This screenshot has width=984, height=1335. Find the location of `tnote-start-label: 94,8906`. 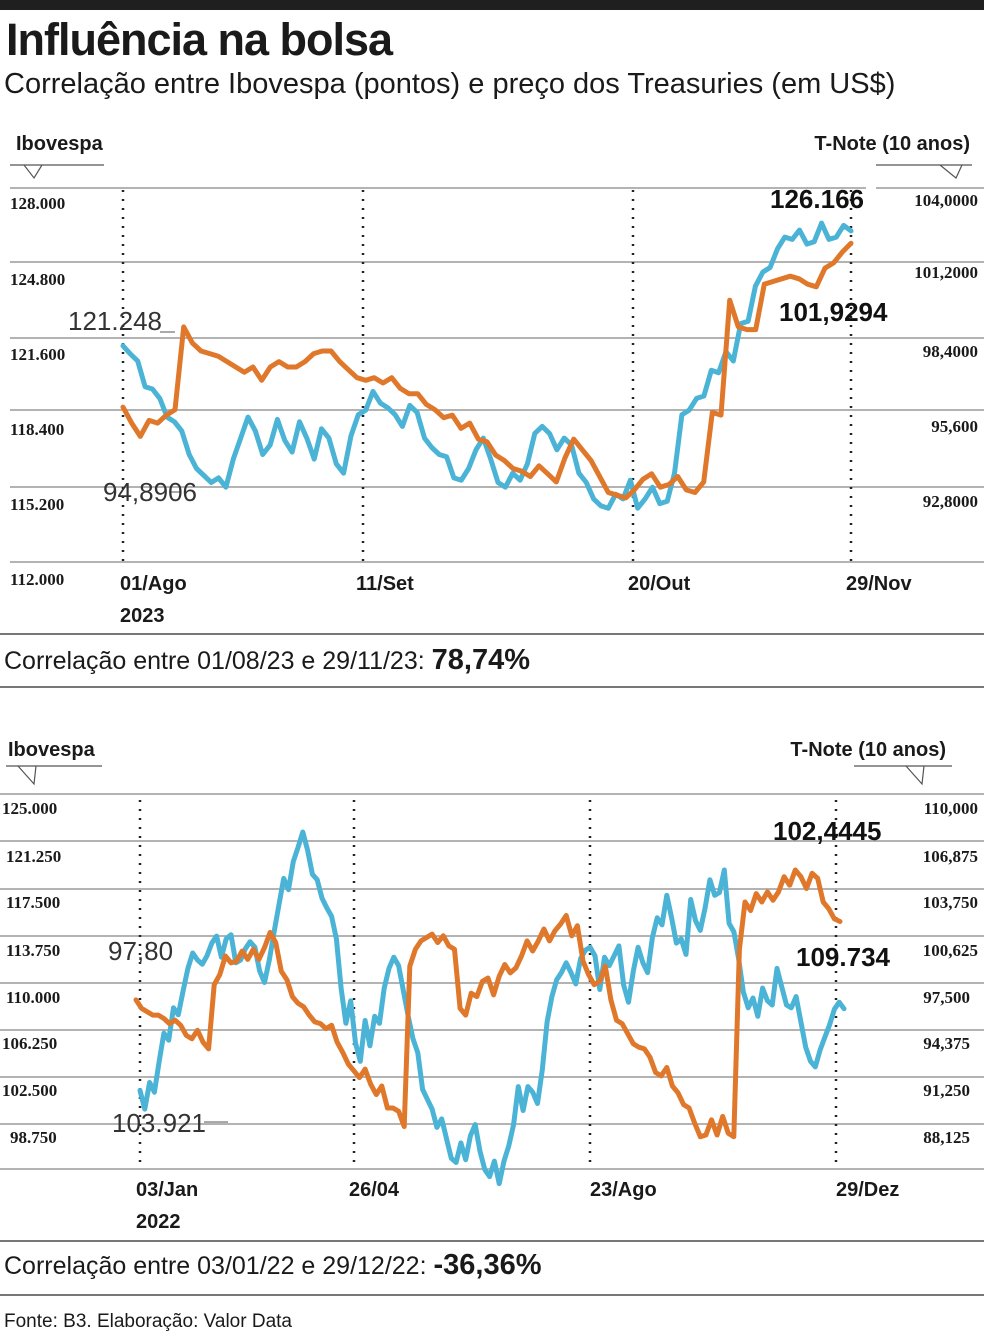

tnote-start-label: 94,8906 is located at coordinates (150, 492).